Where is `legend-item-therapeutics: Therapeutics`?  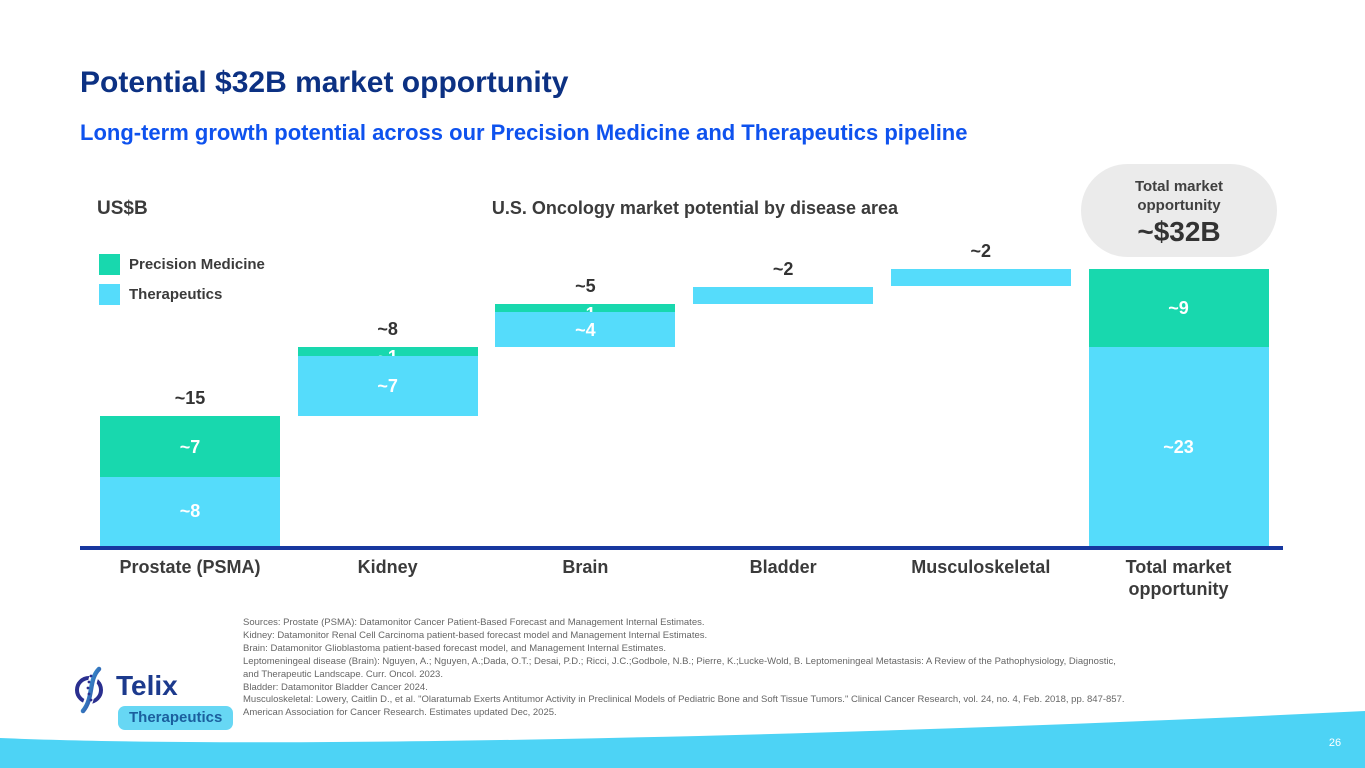
legend-item-therapeutics: Therapeutics is located at coordinates (182, 294).